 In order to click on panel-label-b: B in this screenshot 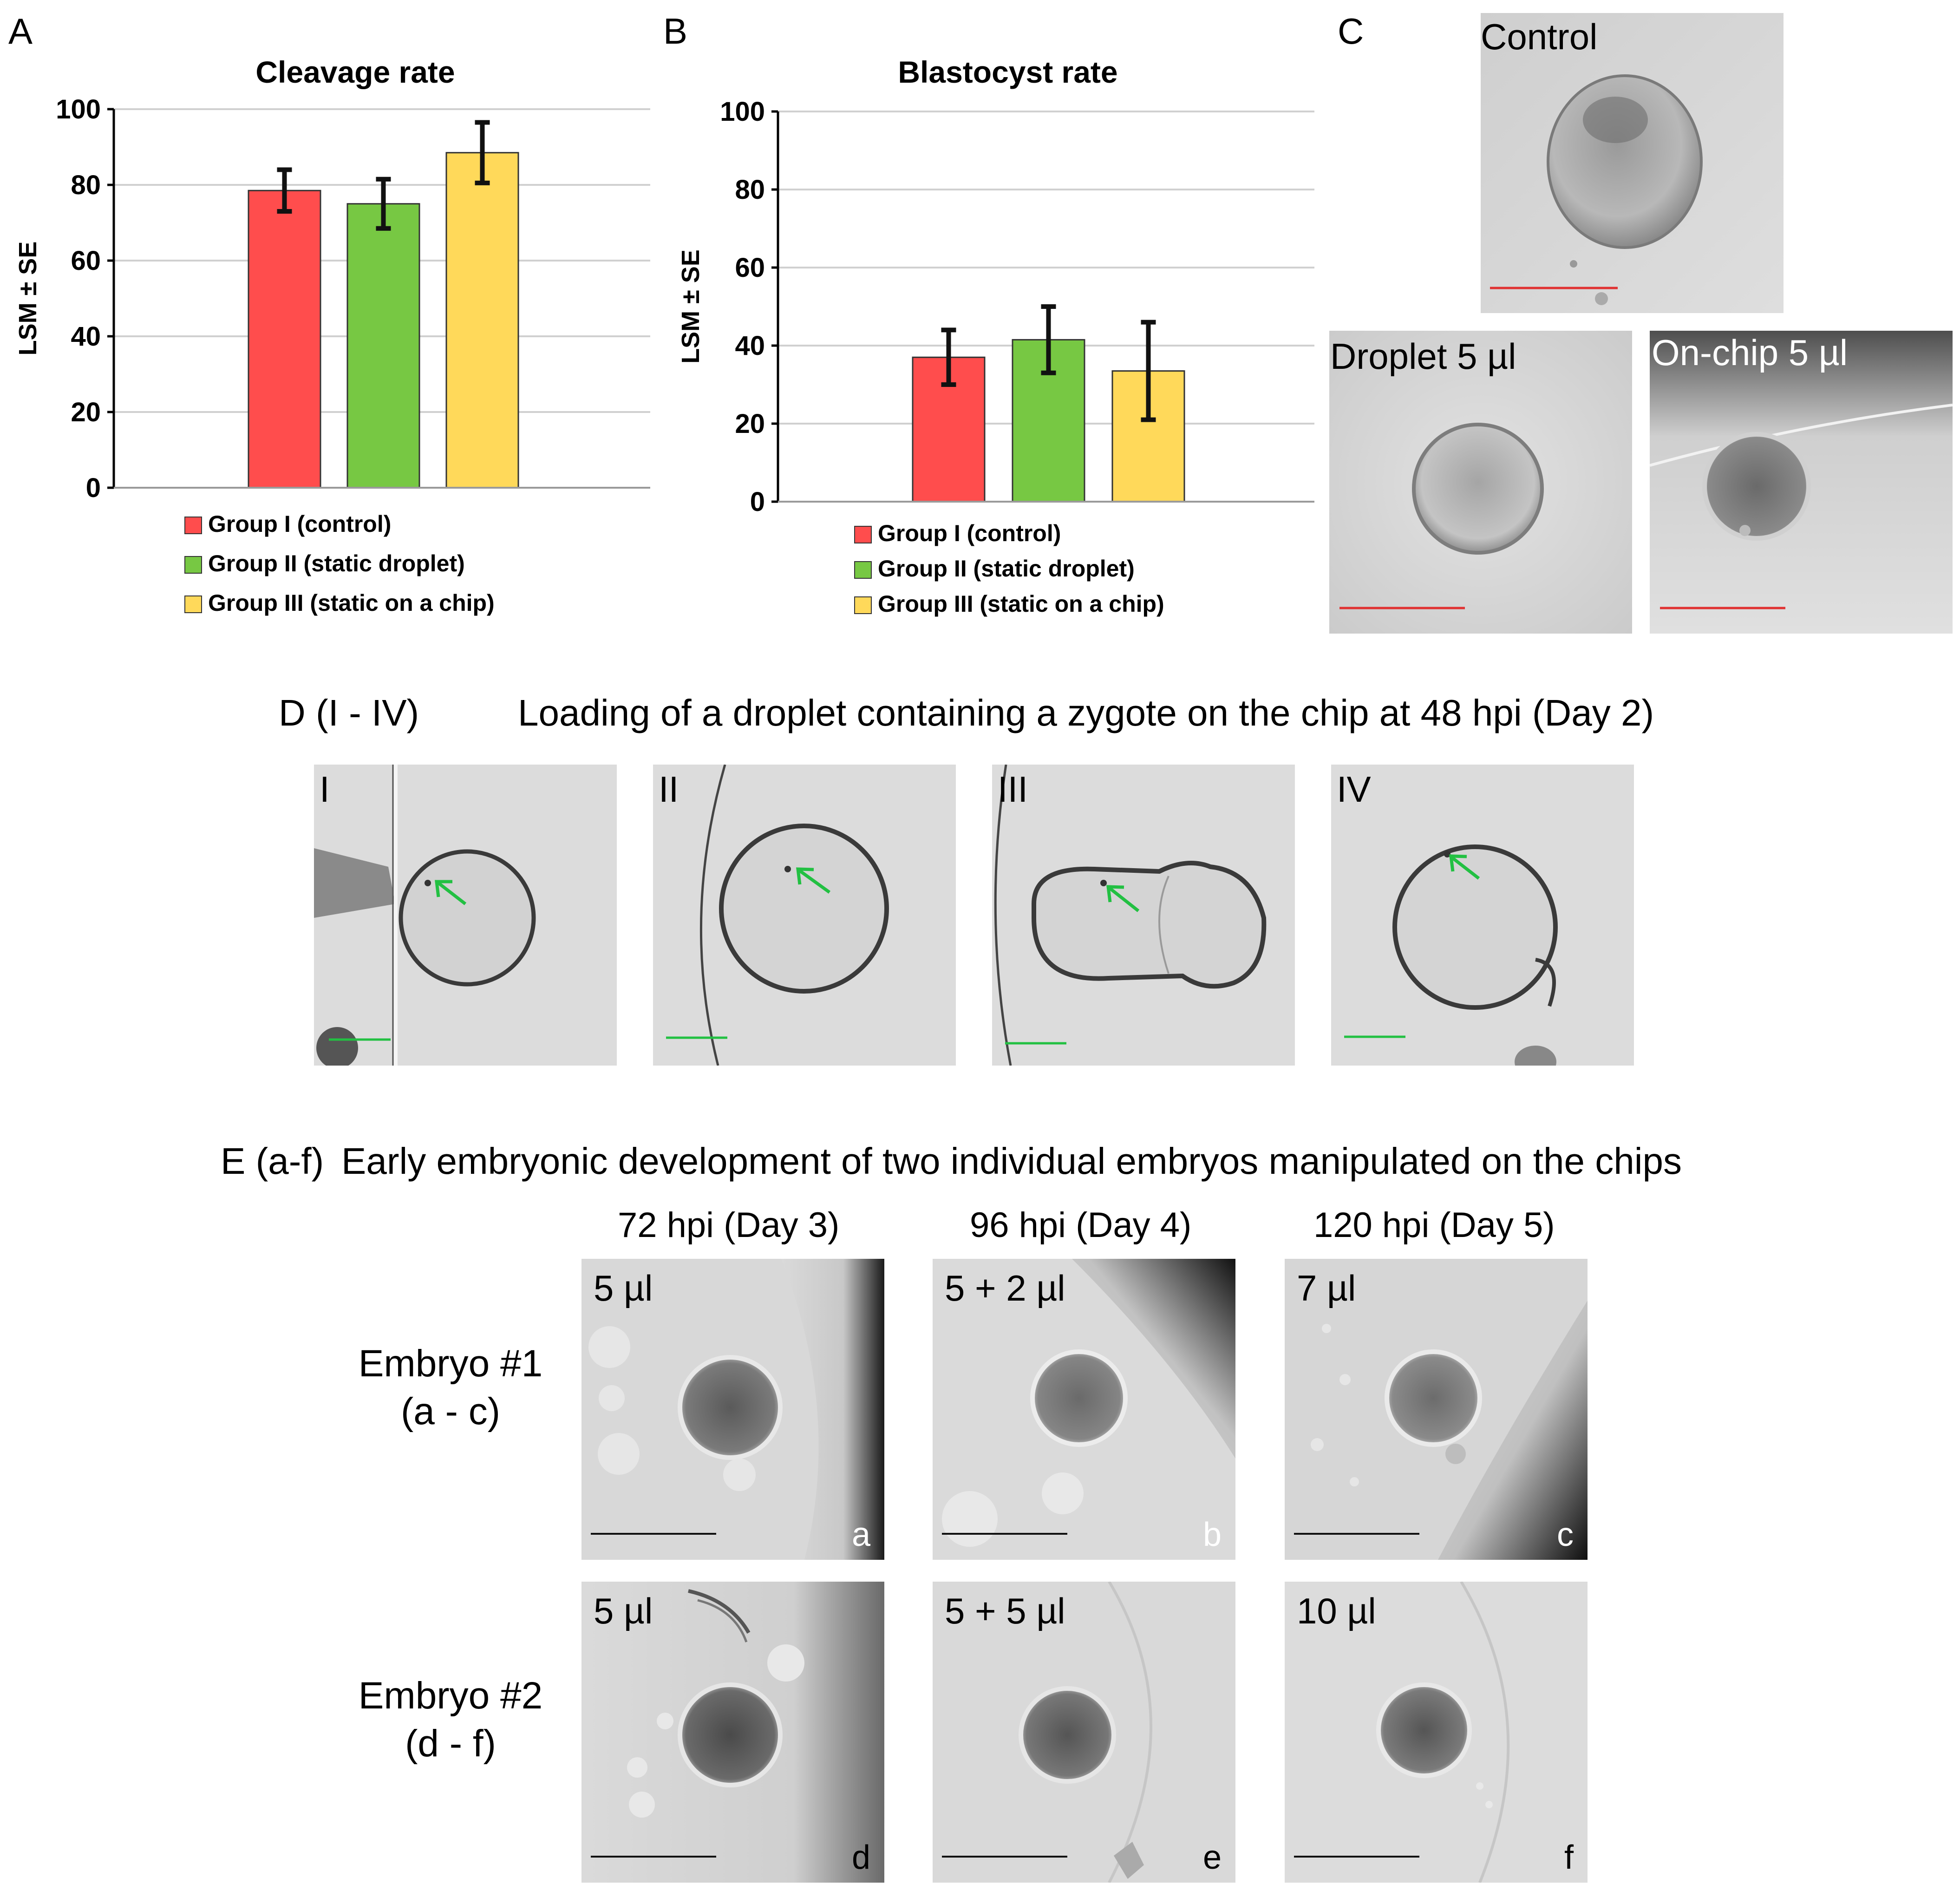, I will do `click(675, 32)`.